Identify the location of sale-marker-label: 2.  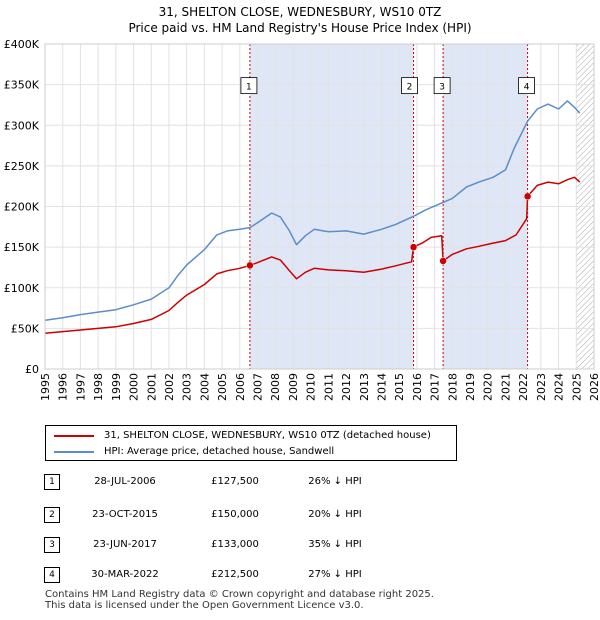
(410, 88).